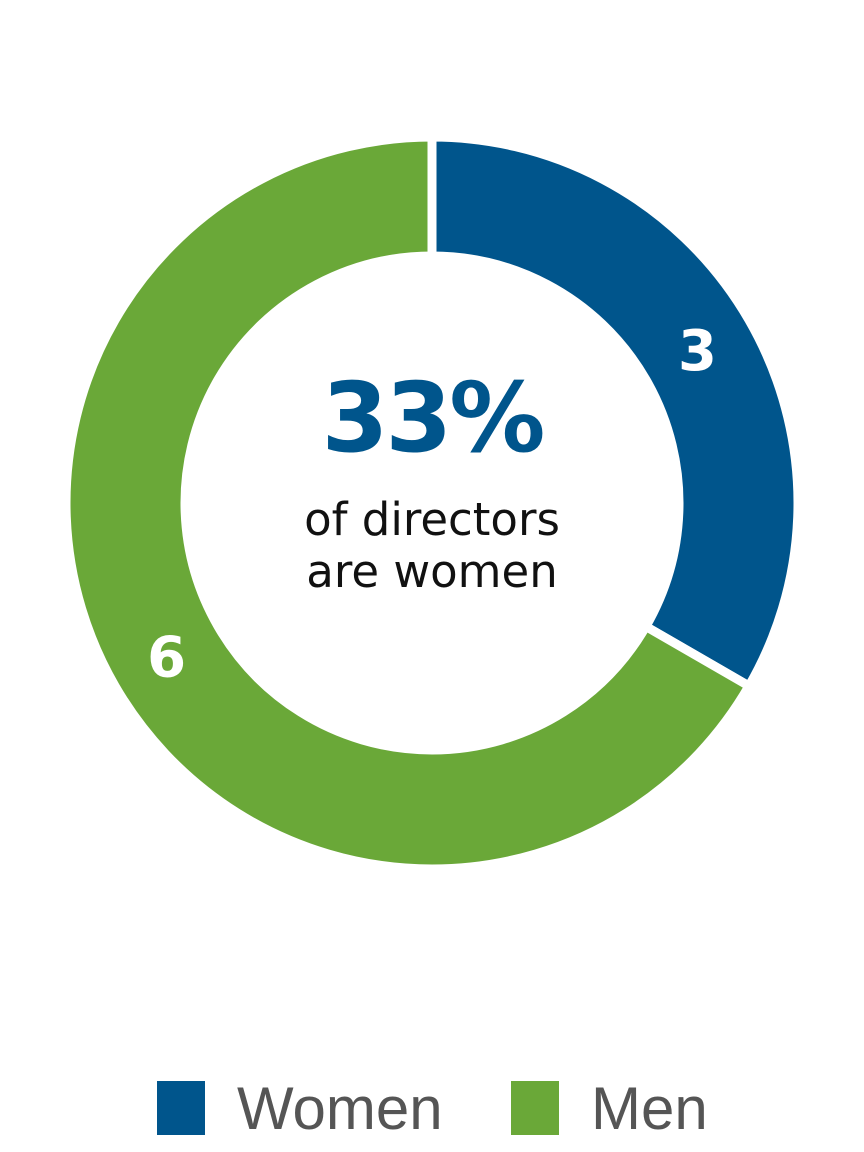 This screenshot has height=1152, width=864. I want to click on legend-label-women: Women, so click(340, 1108).